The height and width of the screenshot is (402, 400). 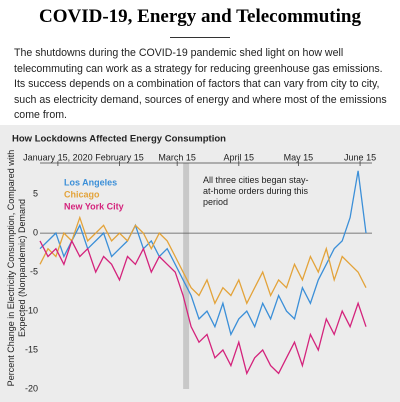 I want to click on y-tick-label: -5, so click(x=34, y=271).